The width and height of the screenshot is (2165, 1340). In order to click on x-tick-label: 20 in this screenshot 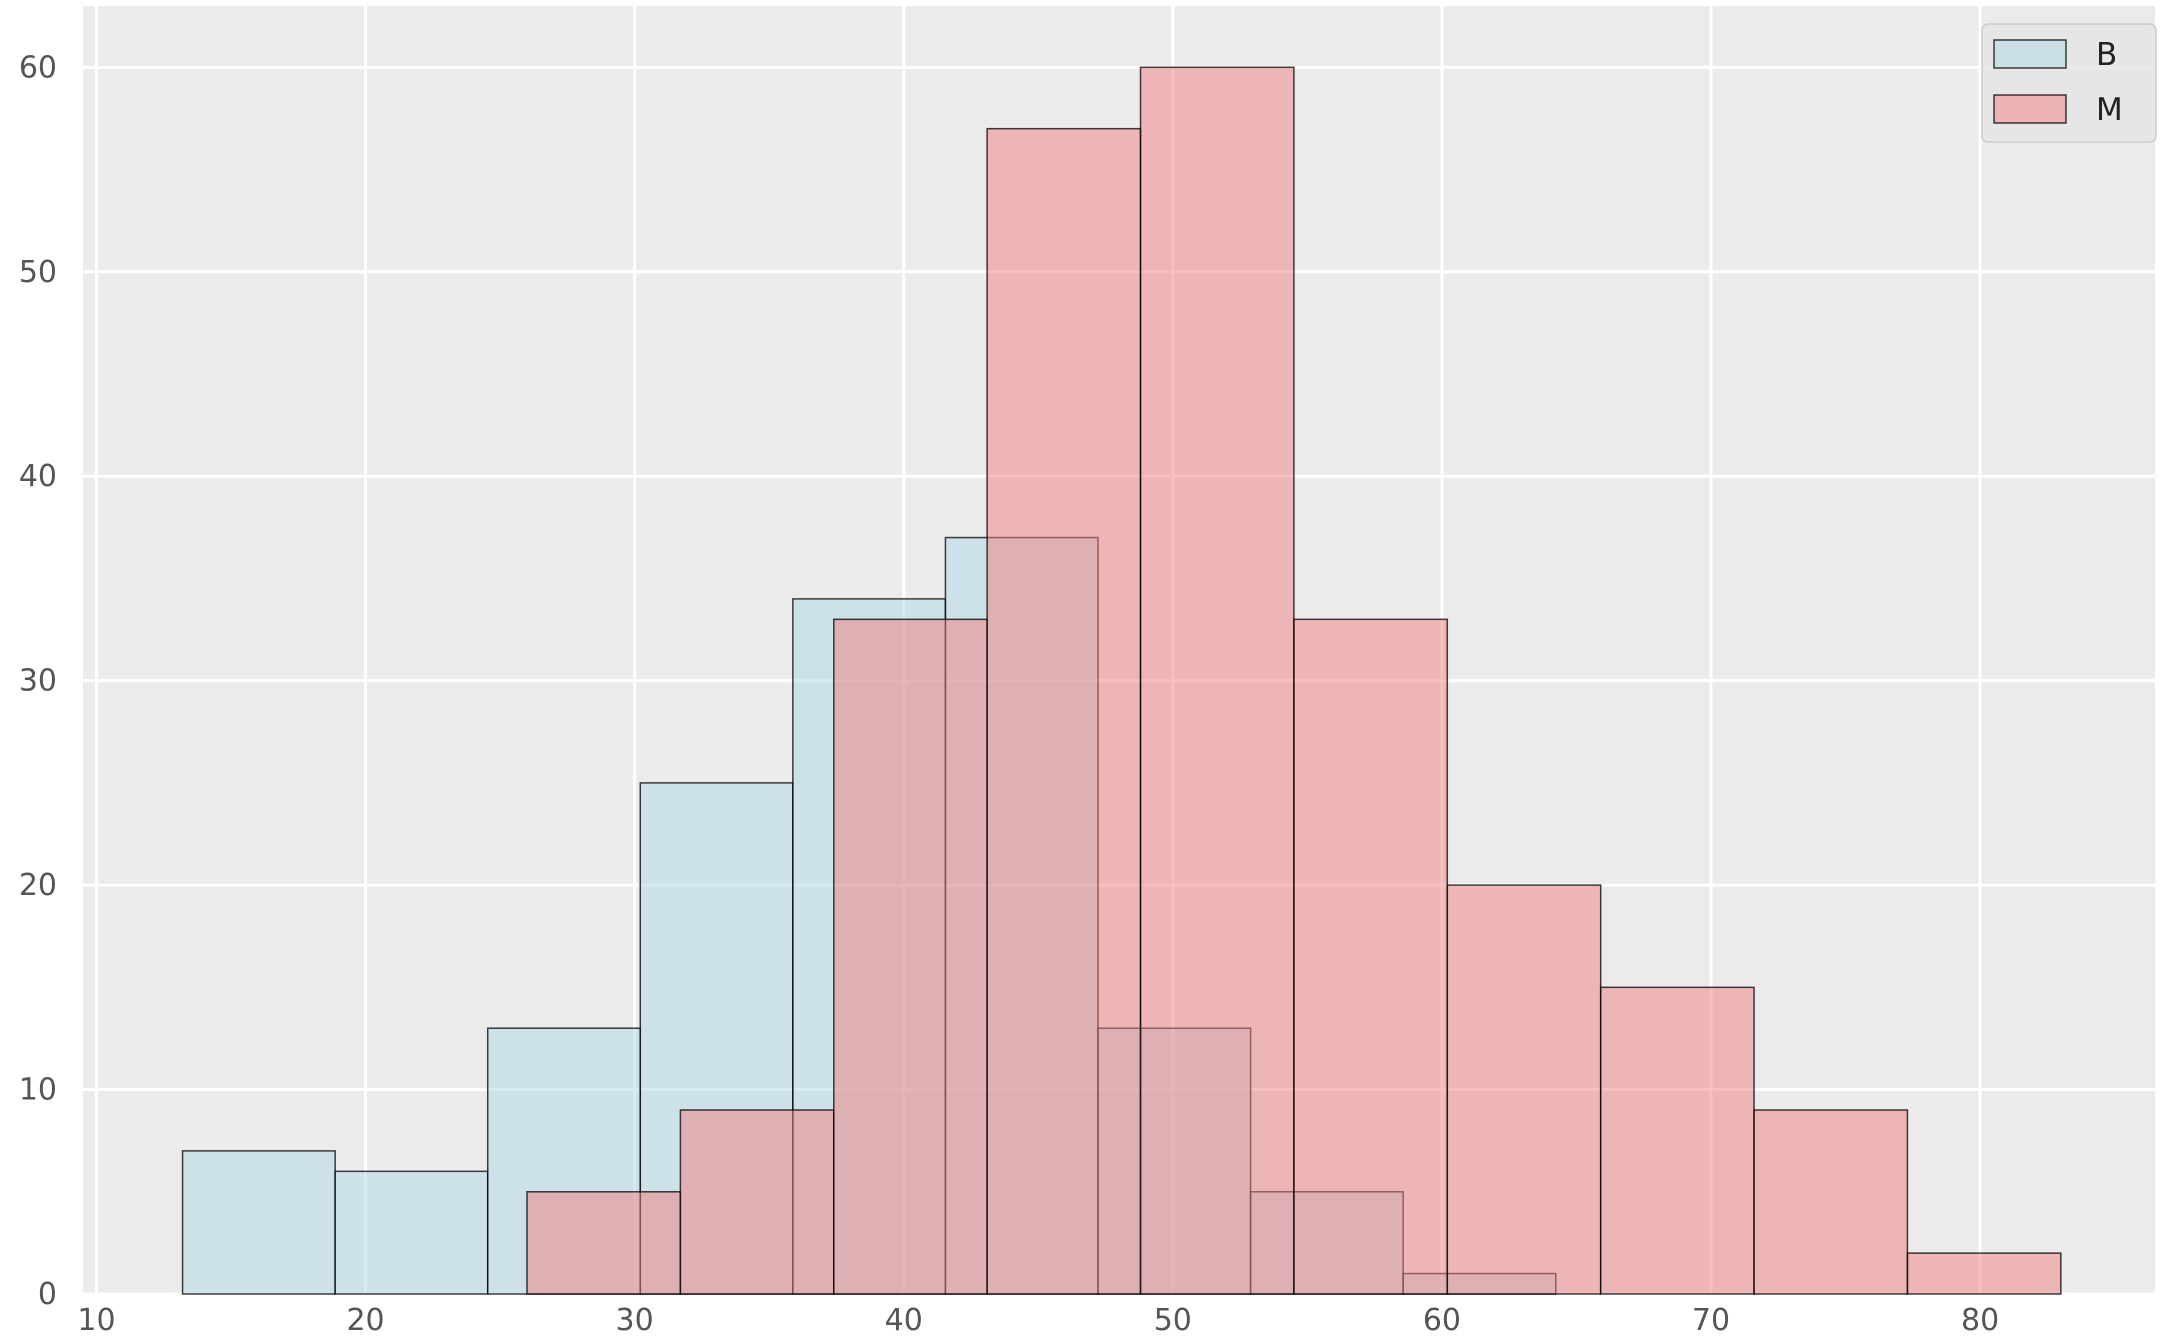, I will do `click(365, 1320)`.